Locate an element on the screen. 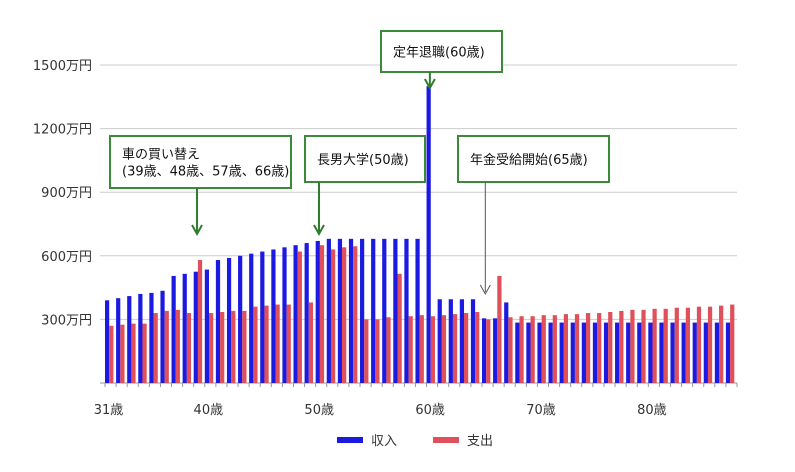  y-tick-label: 1200万円 is located at coordinates (62, 130).